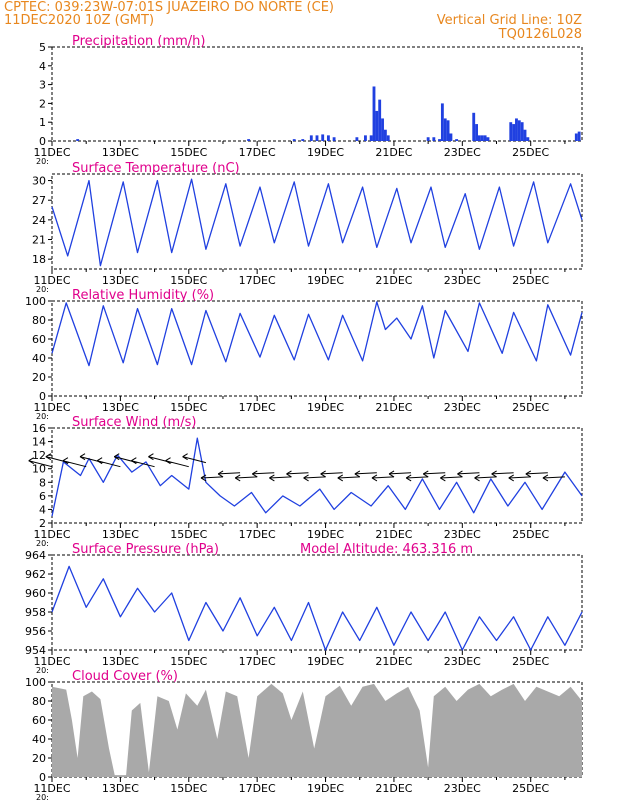 The height and width of the screenshot is (800, 618). Describe the element at coordinates (39, 200) in the screenshot. I see `y-tick-label: 27` at that location.